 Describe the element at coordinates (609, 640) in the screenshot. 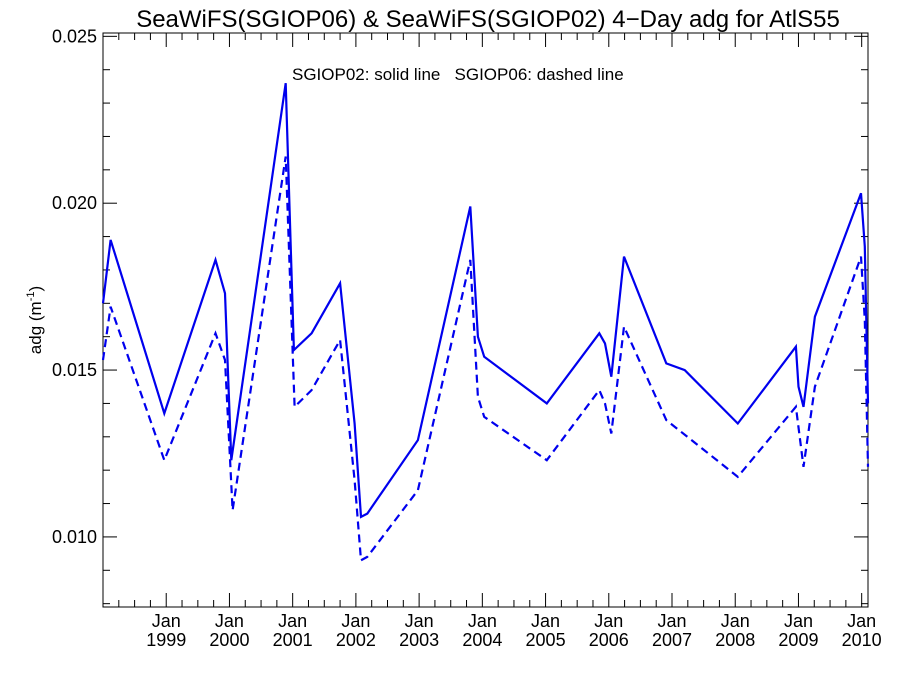

I see `x-tick-label-year: 2006` at that location.